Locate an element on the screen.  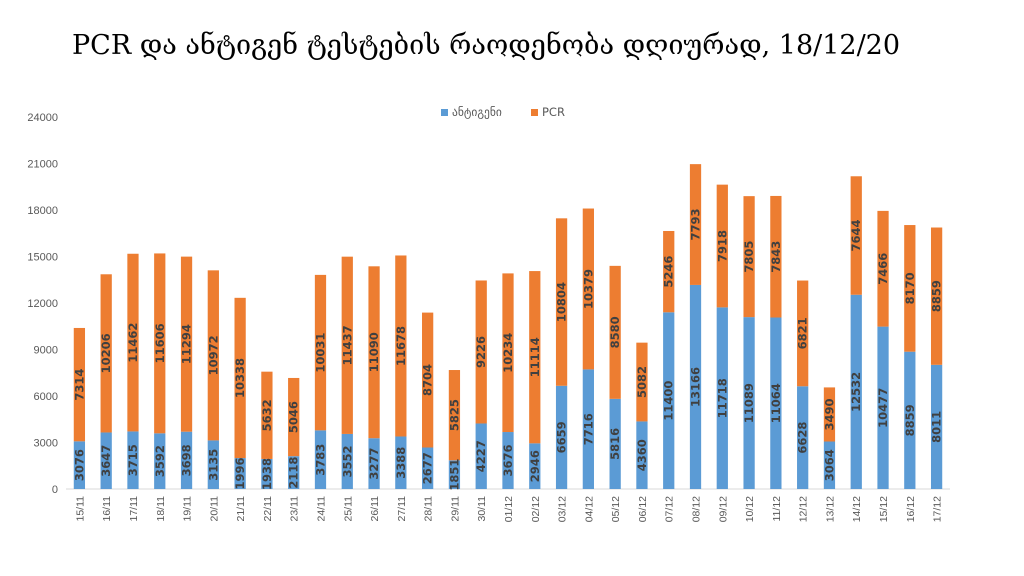
data-label-pcr: 10031 is located at coordinates (320, 353).